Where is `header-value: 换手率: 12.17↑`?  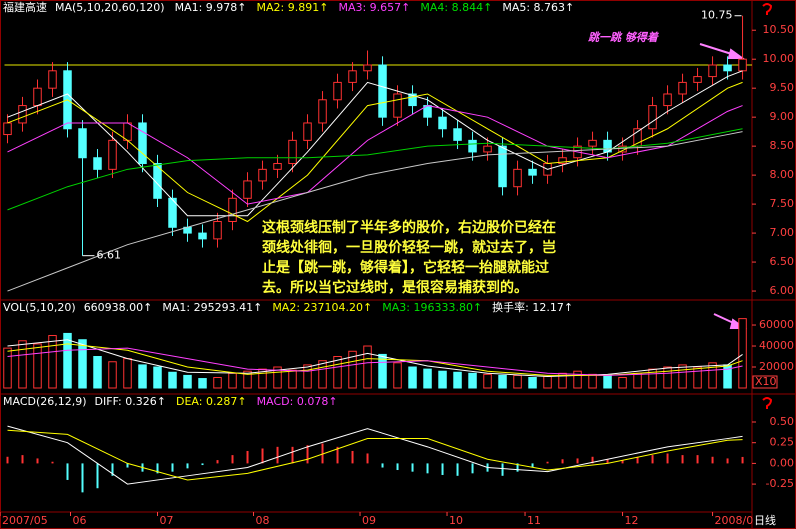
header-value: 换手率: 12.17↑ is located at coordinates (532, 307).